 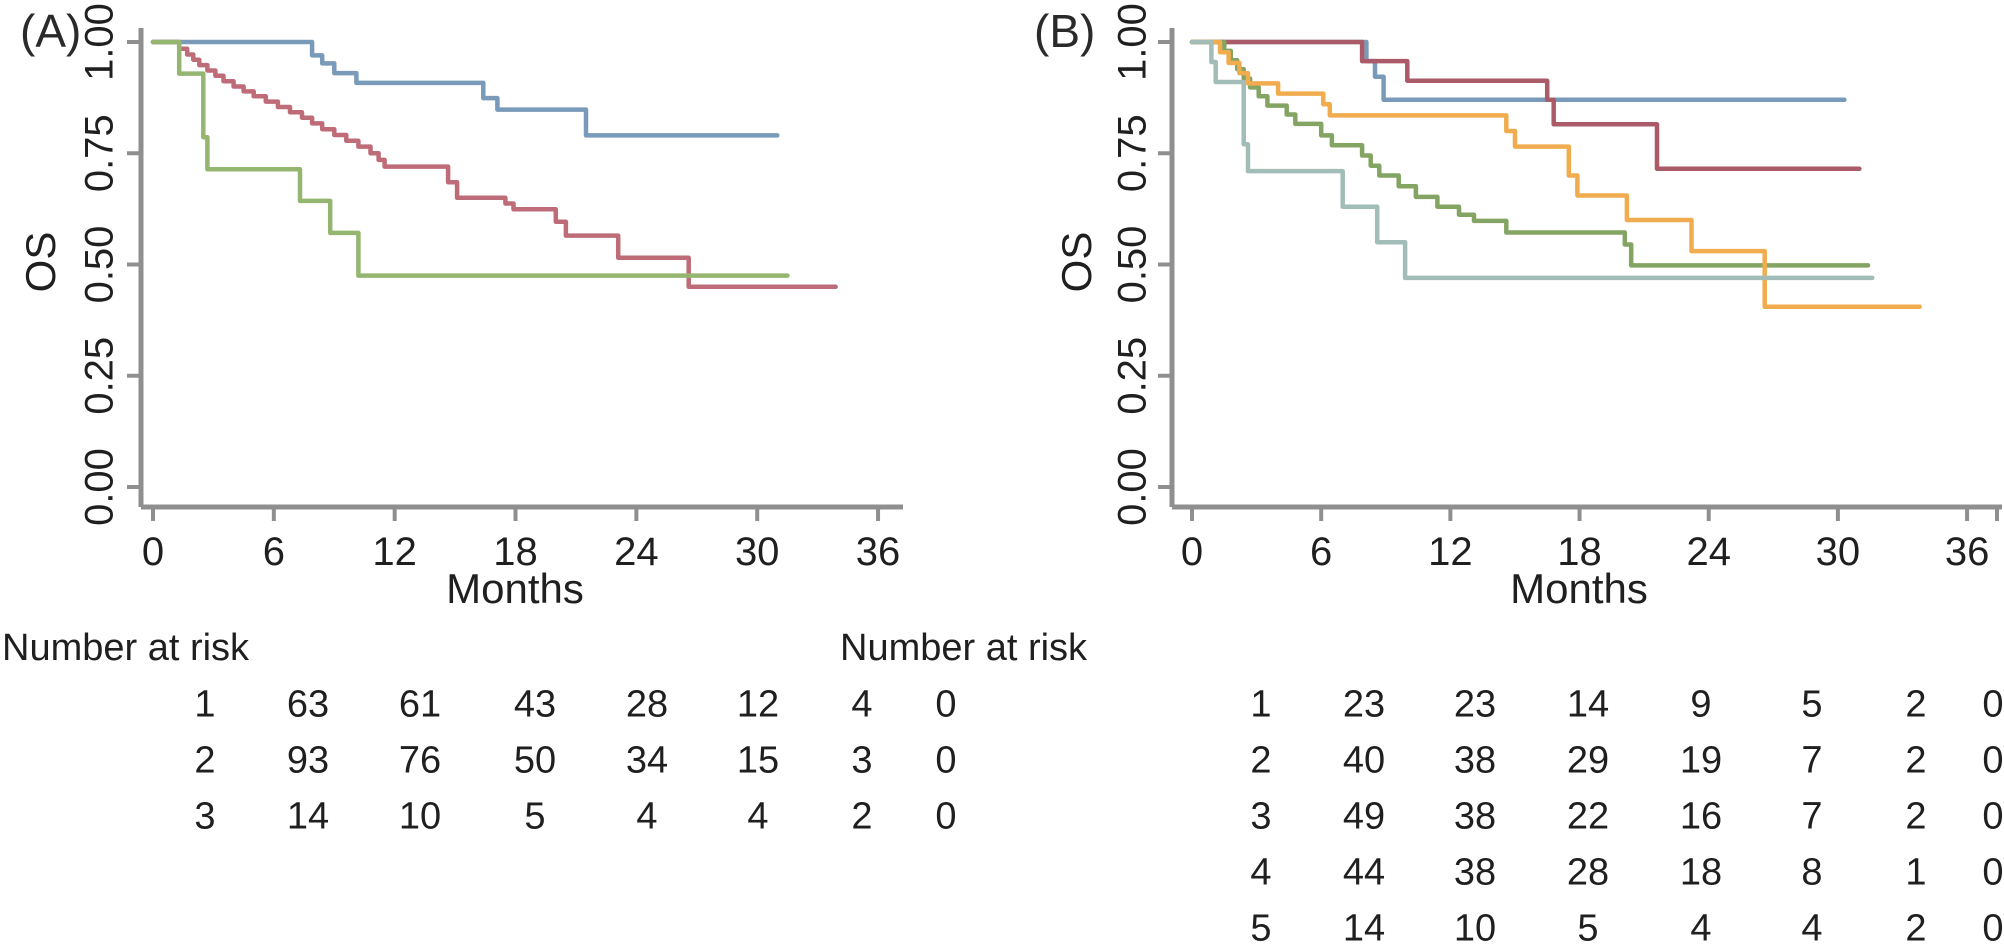 What do you see at coordinates (964, 648) in the screenshot?
I see `risk-table-title-b: Number at risk` at bounding box center [964, 648].